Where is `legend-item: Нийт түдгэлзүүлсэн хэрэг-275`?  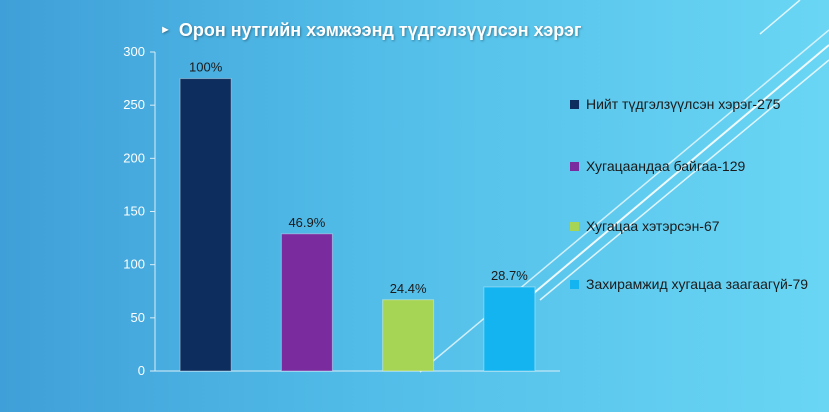
legend-item: Нийт түдгэлзүүлсэн хэрэг-275 is located at coordinates (690, 104).